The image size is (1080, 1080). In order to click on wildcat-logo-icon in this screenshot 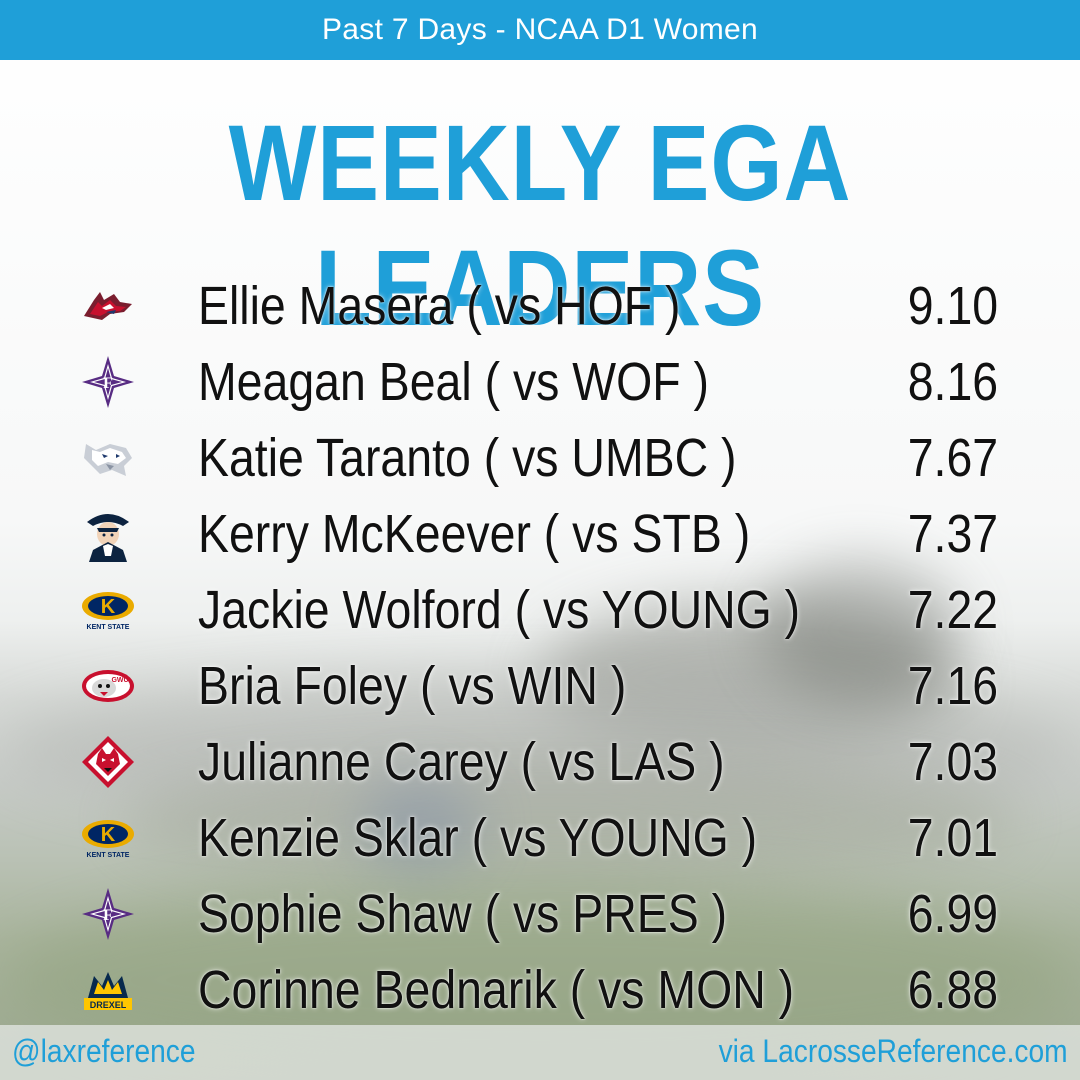, I will do `click(108, 458)`.